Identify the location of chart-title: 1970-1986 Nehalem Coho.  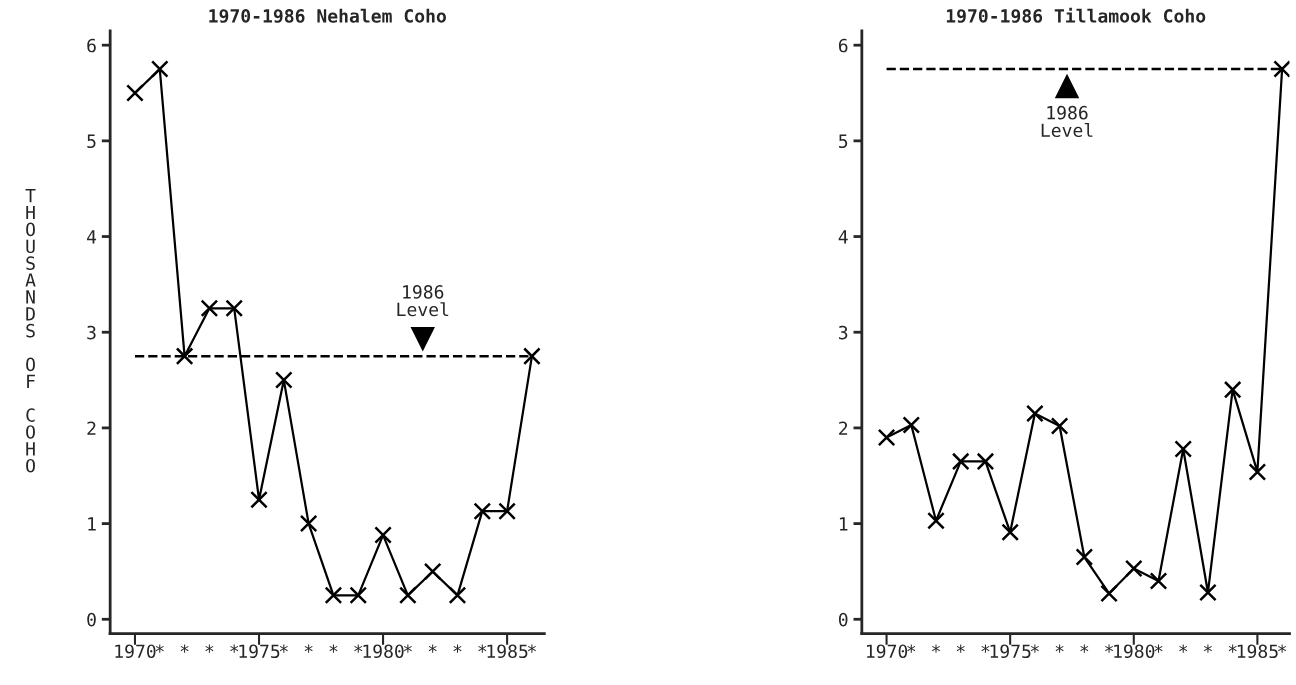
(327, 15).